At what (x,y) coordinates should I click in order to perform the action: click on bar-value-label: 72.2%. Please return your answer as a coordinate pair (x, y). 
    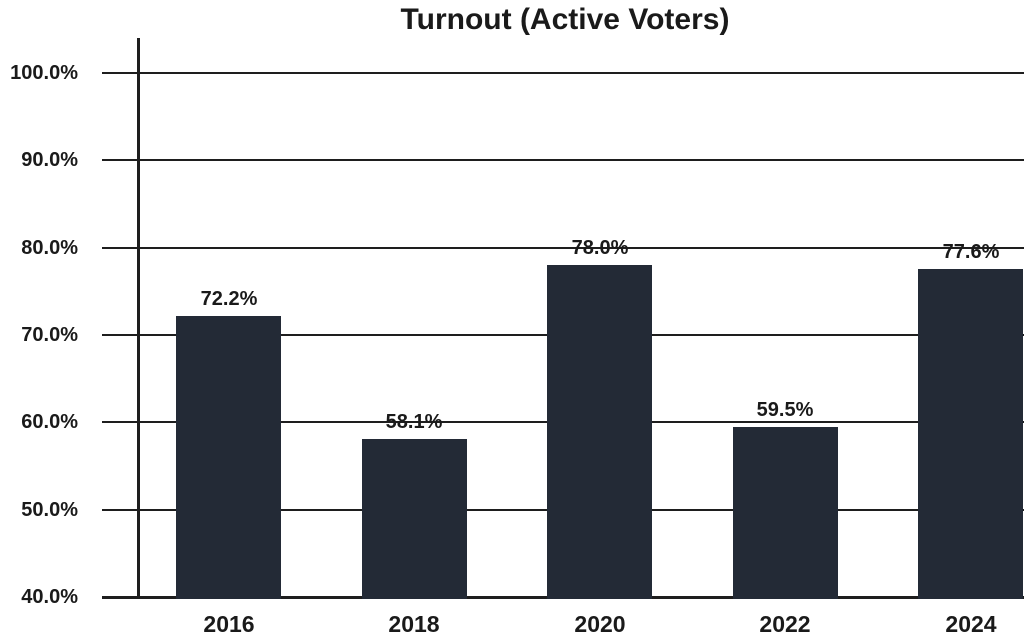
    Looking at the image, I should click on (229, 299).